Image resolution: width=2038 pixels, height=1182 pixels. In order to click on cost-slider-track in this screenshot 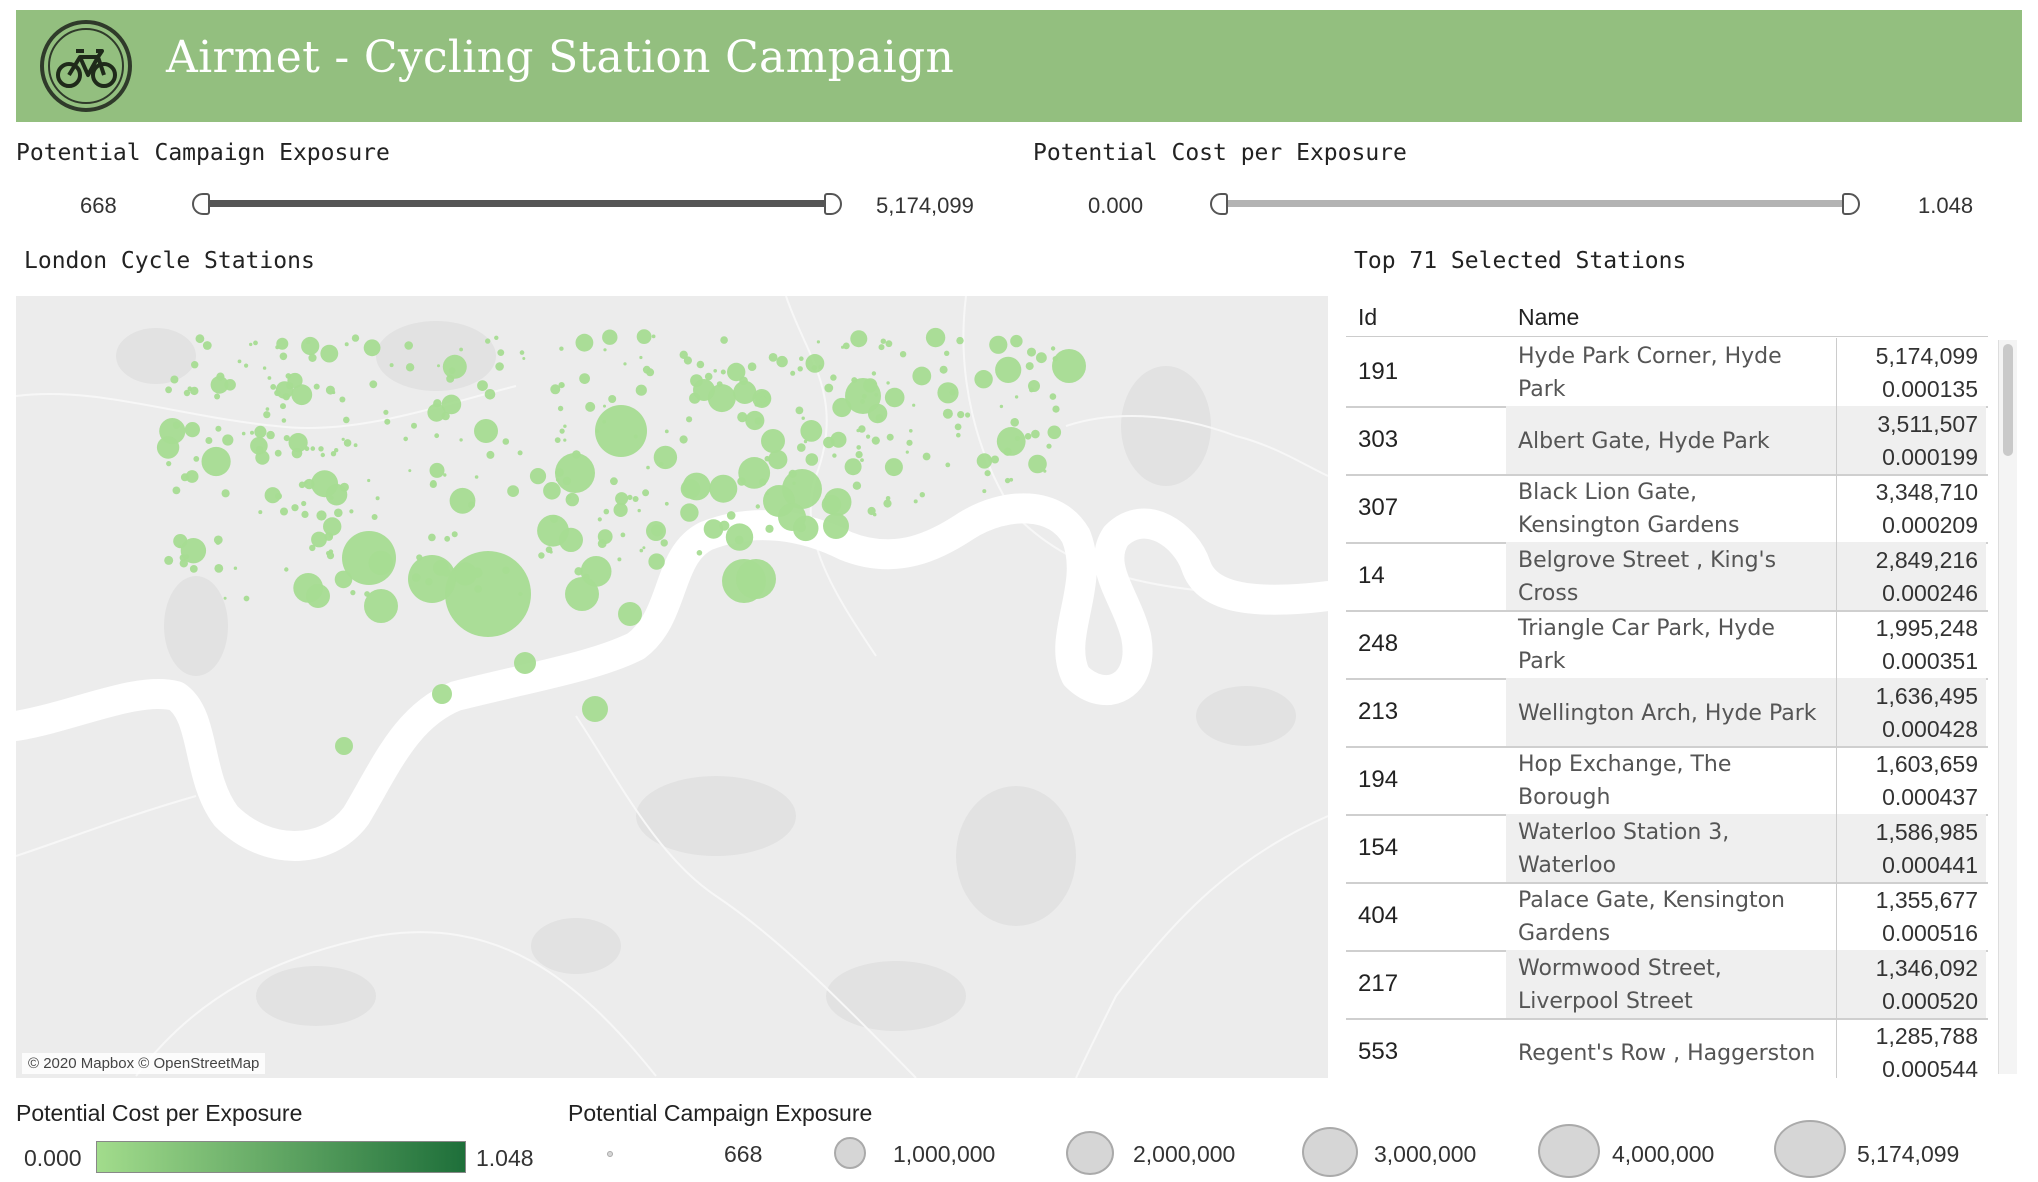, I will do `click(1534, 203)`.